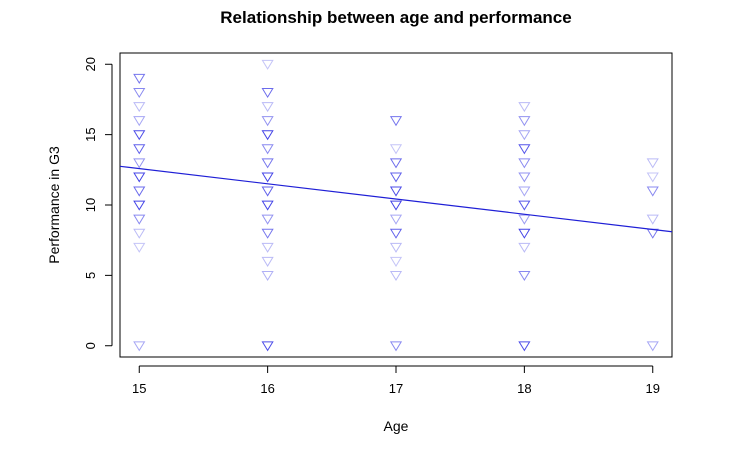 This screenshot has width=744, height=451. I want to click on x-axis-label: Age, so click(396, 426).